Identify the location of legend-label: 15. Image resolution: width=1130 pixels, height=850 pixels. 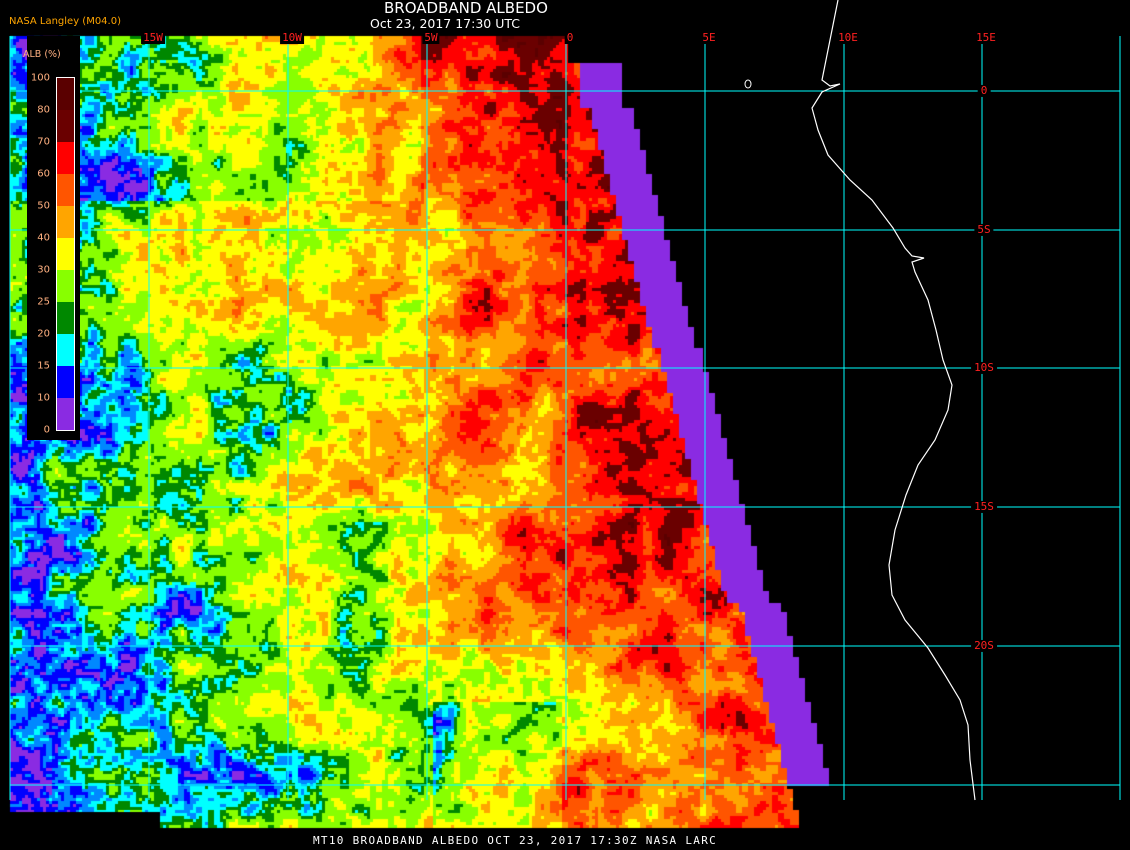
(43, 366).